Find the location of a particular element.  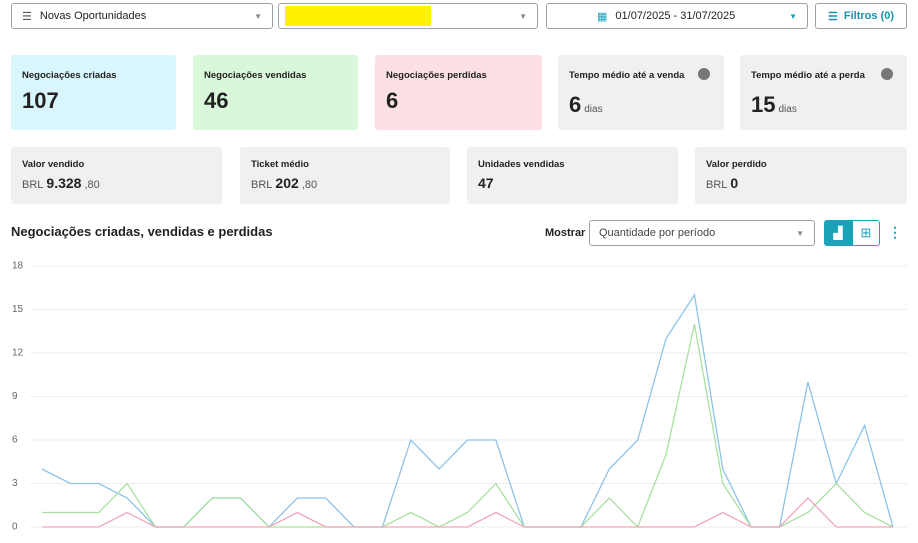

kpi-label: Negociações criadas is located at coordinates (69, 75).